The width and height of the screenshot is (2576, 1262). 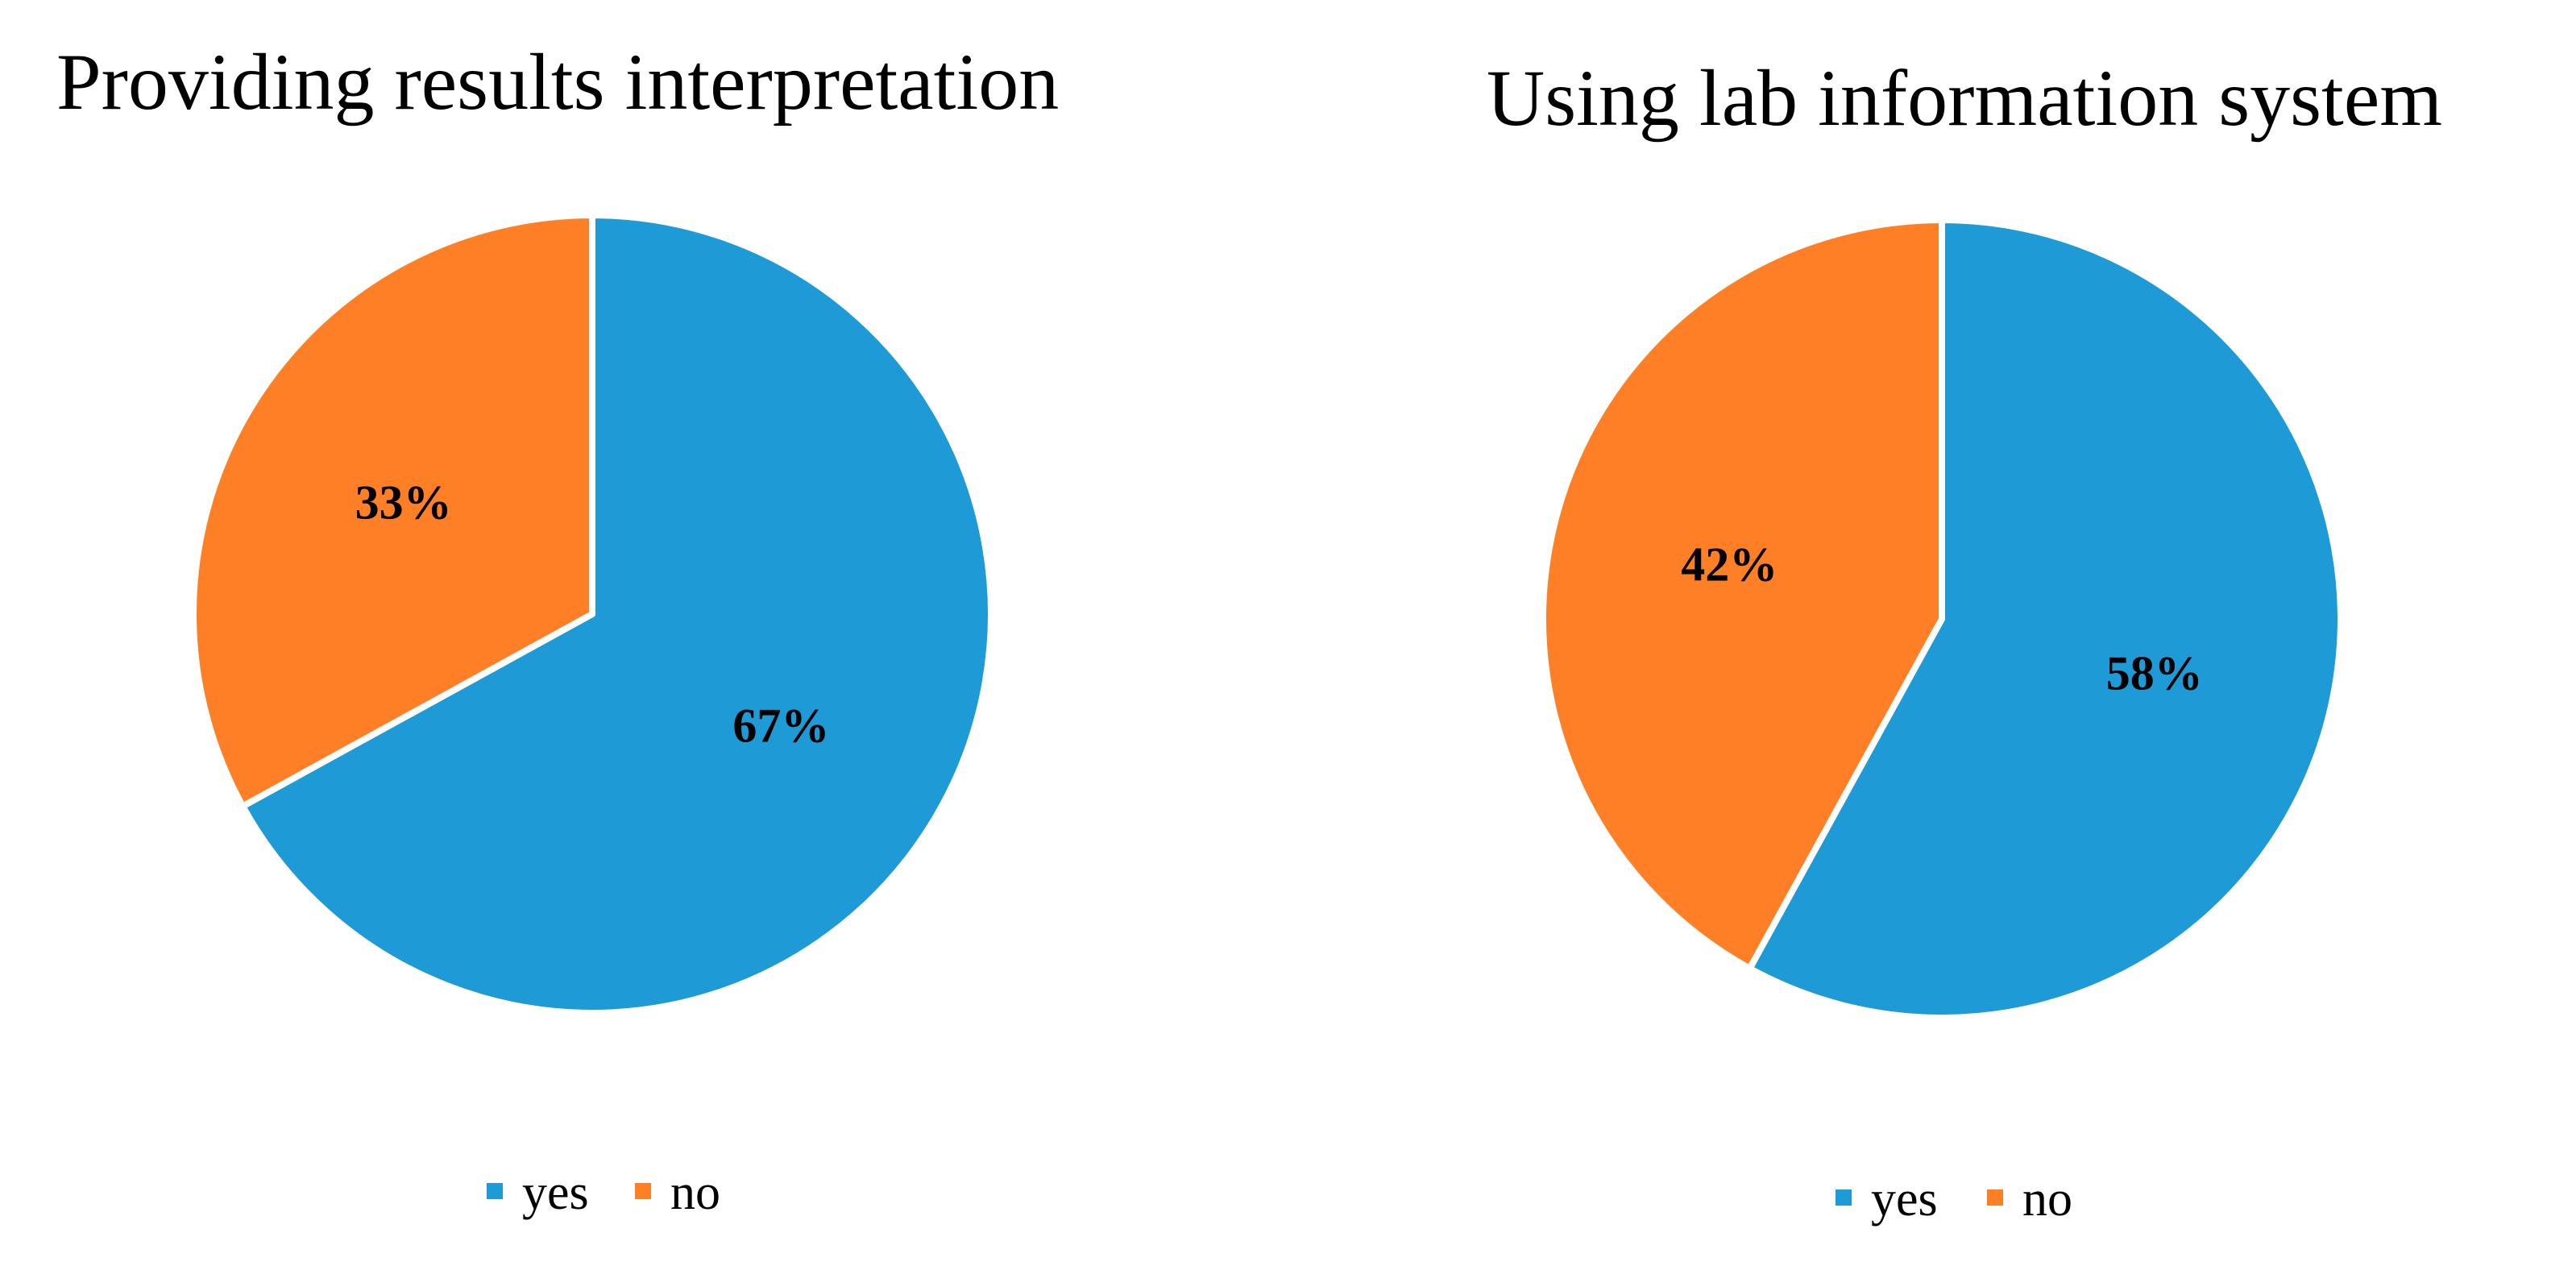 I want to click on pie-data-labels: 67% 33%, so click(x=592, y=613).